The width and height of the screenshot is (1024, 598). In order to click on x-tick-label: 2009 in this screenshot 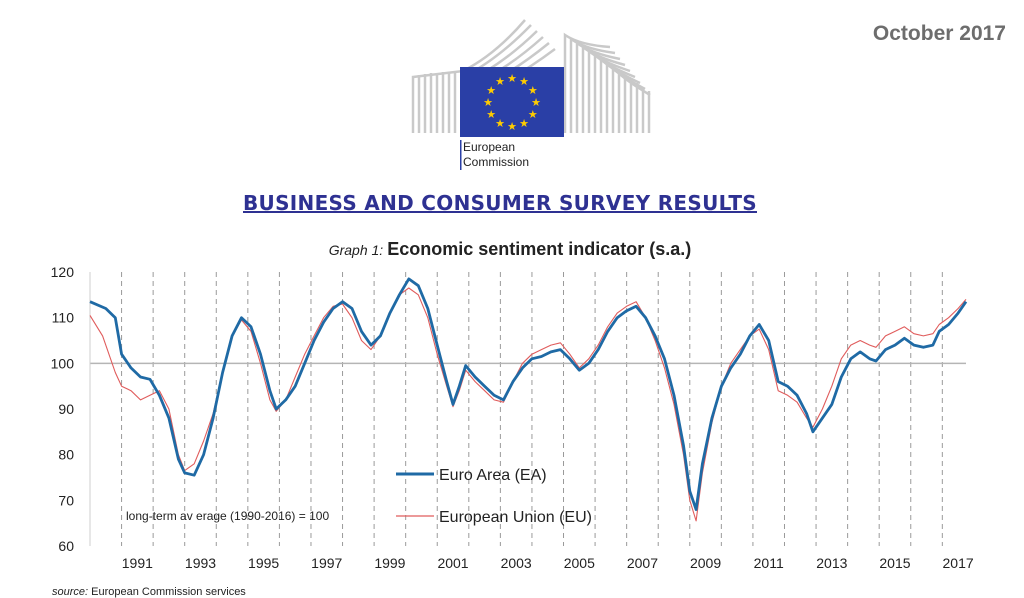, I will do `click(705, 563)`.